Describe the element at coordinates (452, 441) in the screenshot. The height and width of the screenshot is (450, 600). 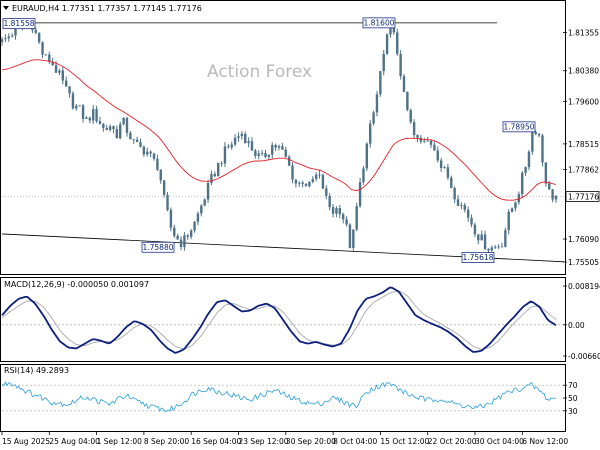
I see `date-tick-label: 22 Oct 20:00` at that location.